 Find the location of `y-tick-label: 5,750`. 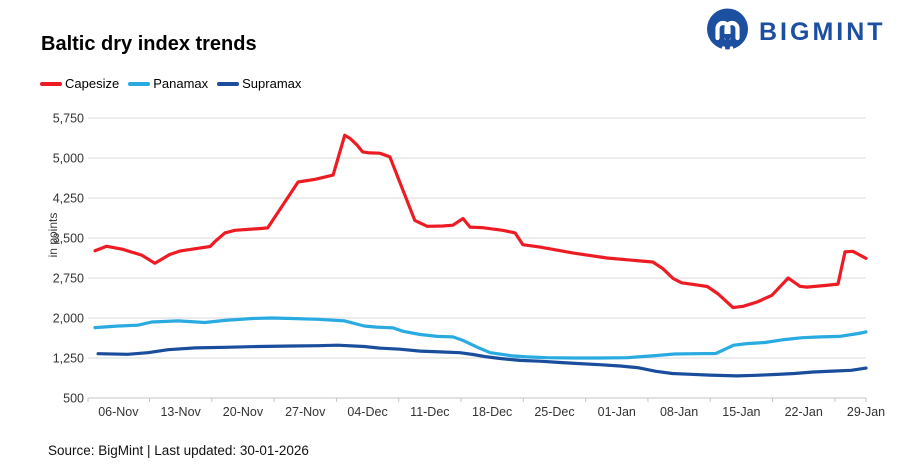

y-tick-label: 5,750 is located at coordinates (68, 119).